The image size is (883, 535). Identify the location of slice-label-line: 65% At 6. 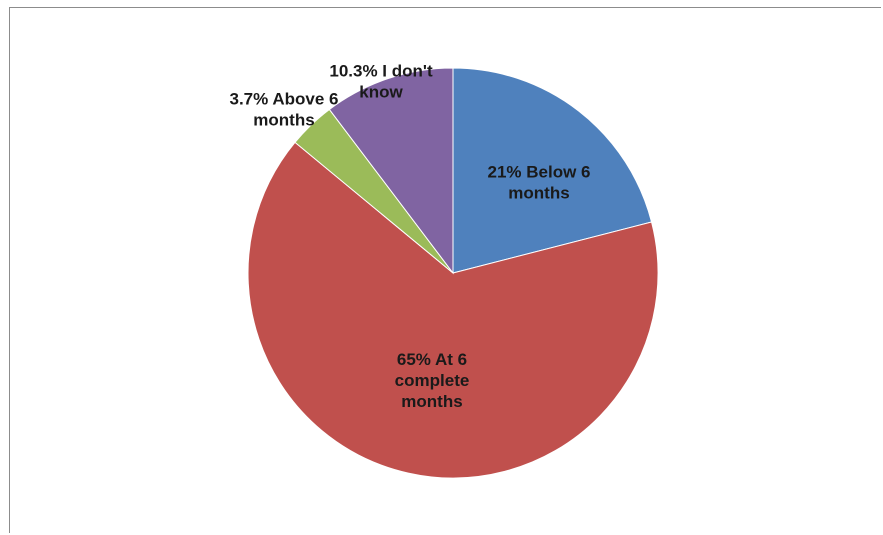
(432, 359).